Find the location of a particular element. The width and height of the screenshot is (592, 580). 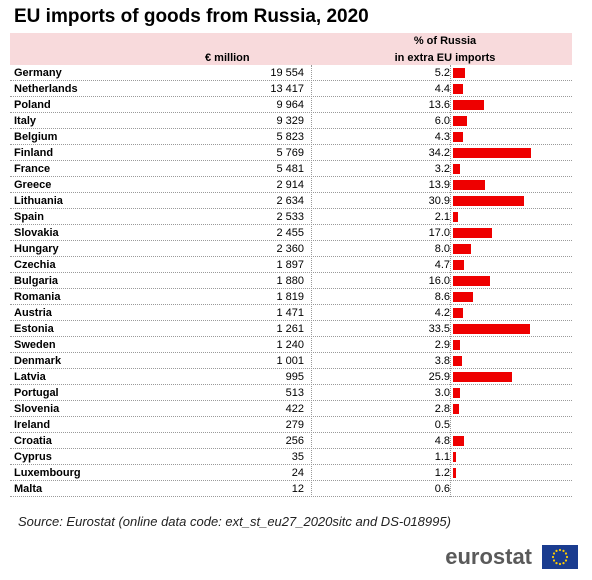

percent-value: 3.0 is located at coordinates (442, 393).